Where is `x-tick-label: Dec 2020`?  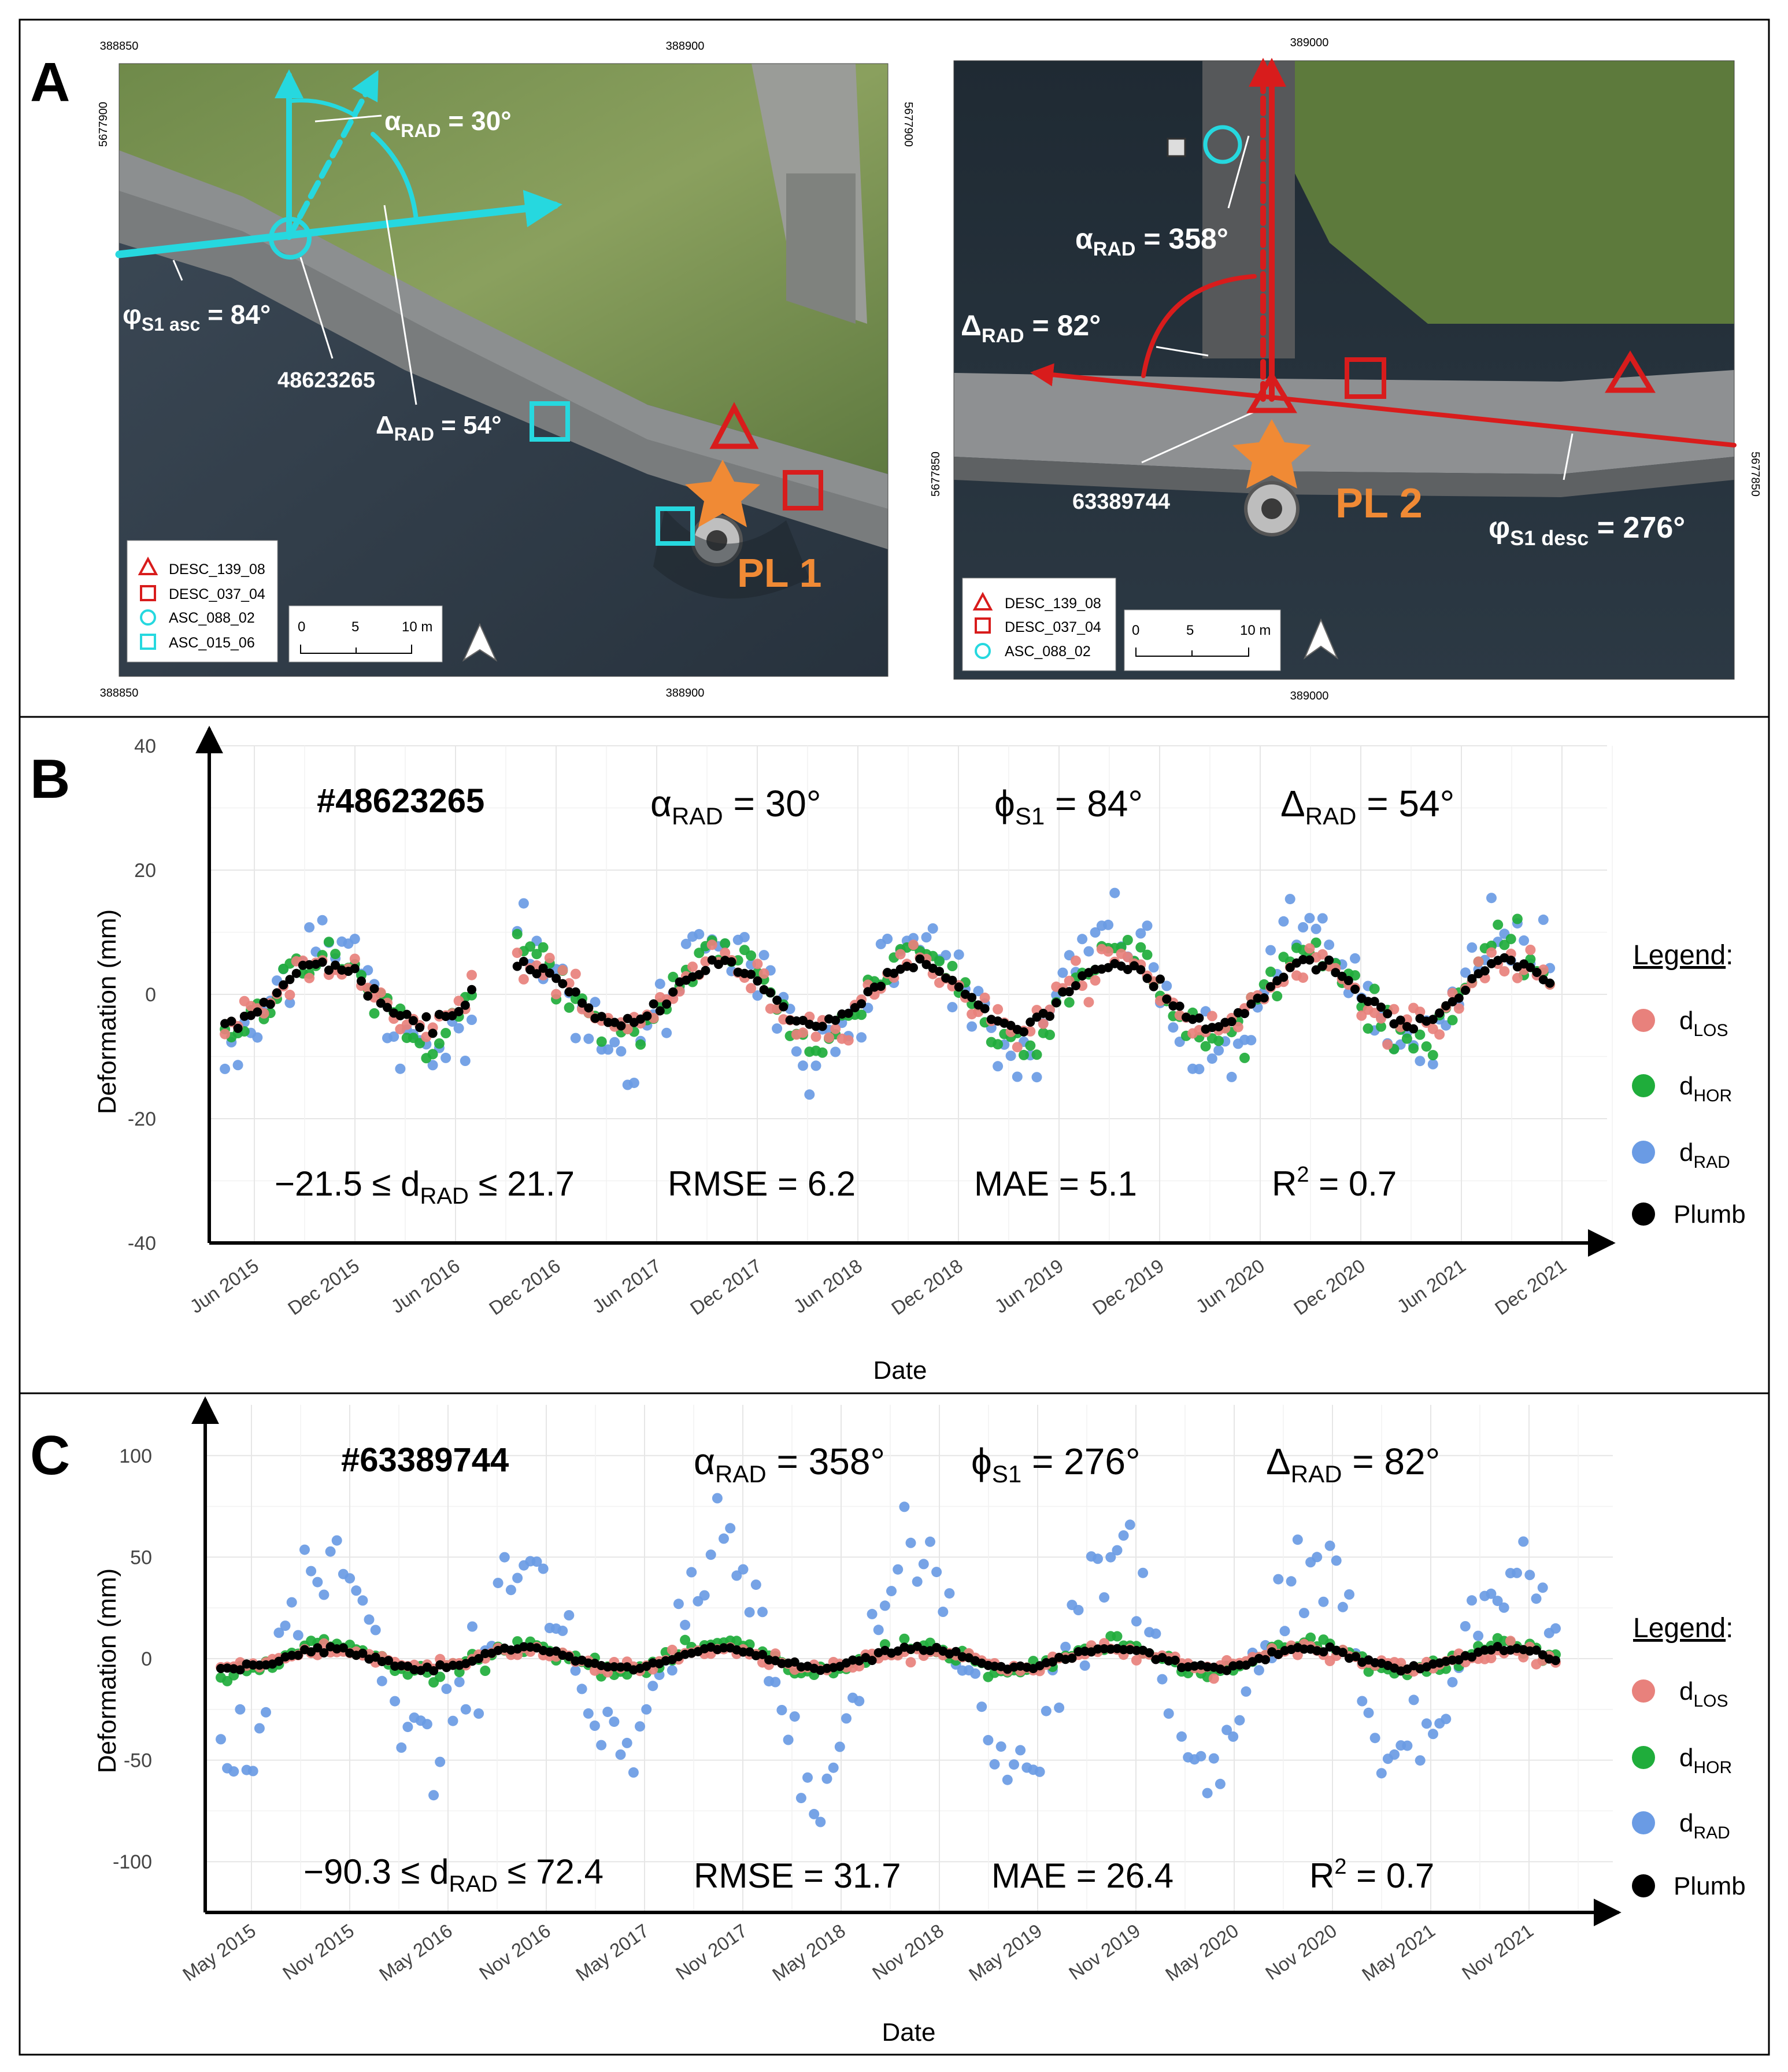 x-tick-label: Dec 2020 is located at coordinates (1329, 1287).